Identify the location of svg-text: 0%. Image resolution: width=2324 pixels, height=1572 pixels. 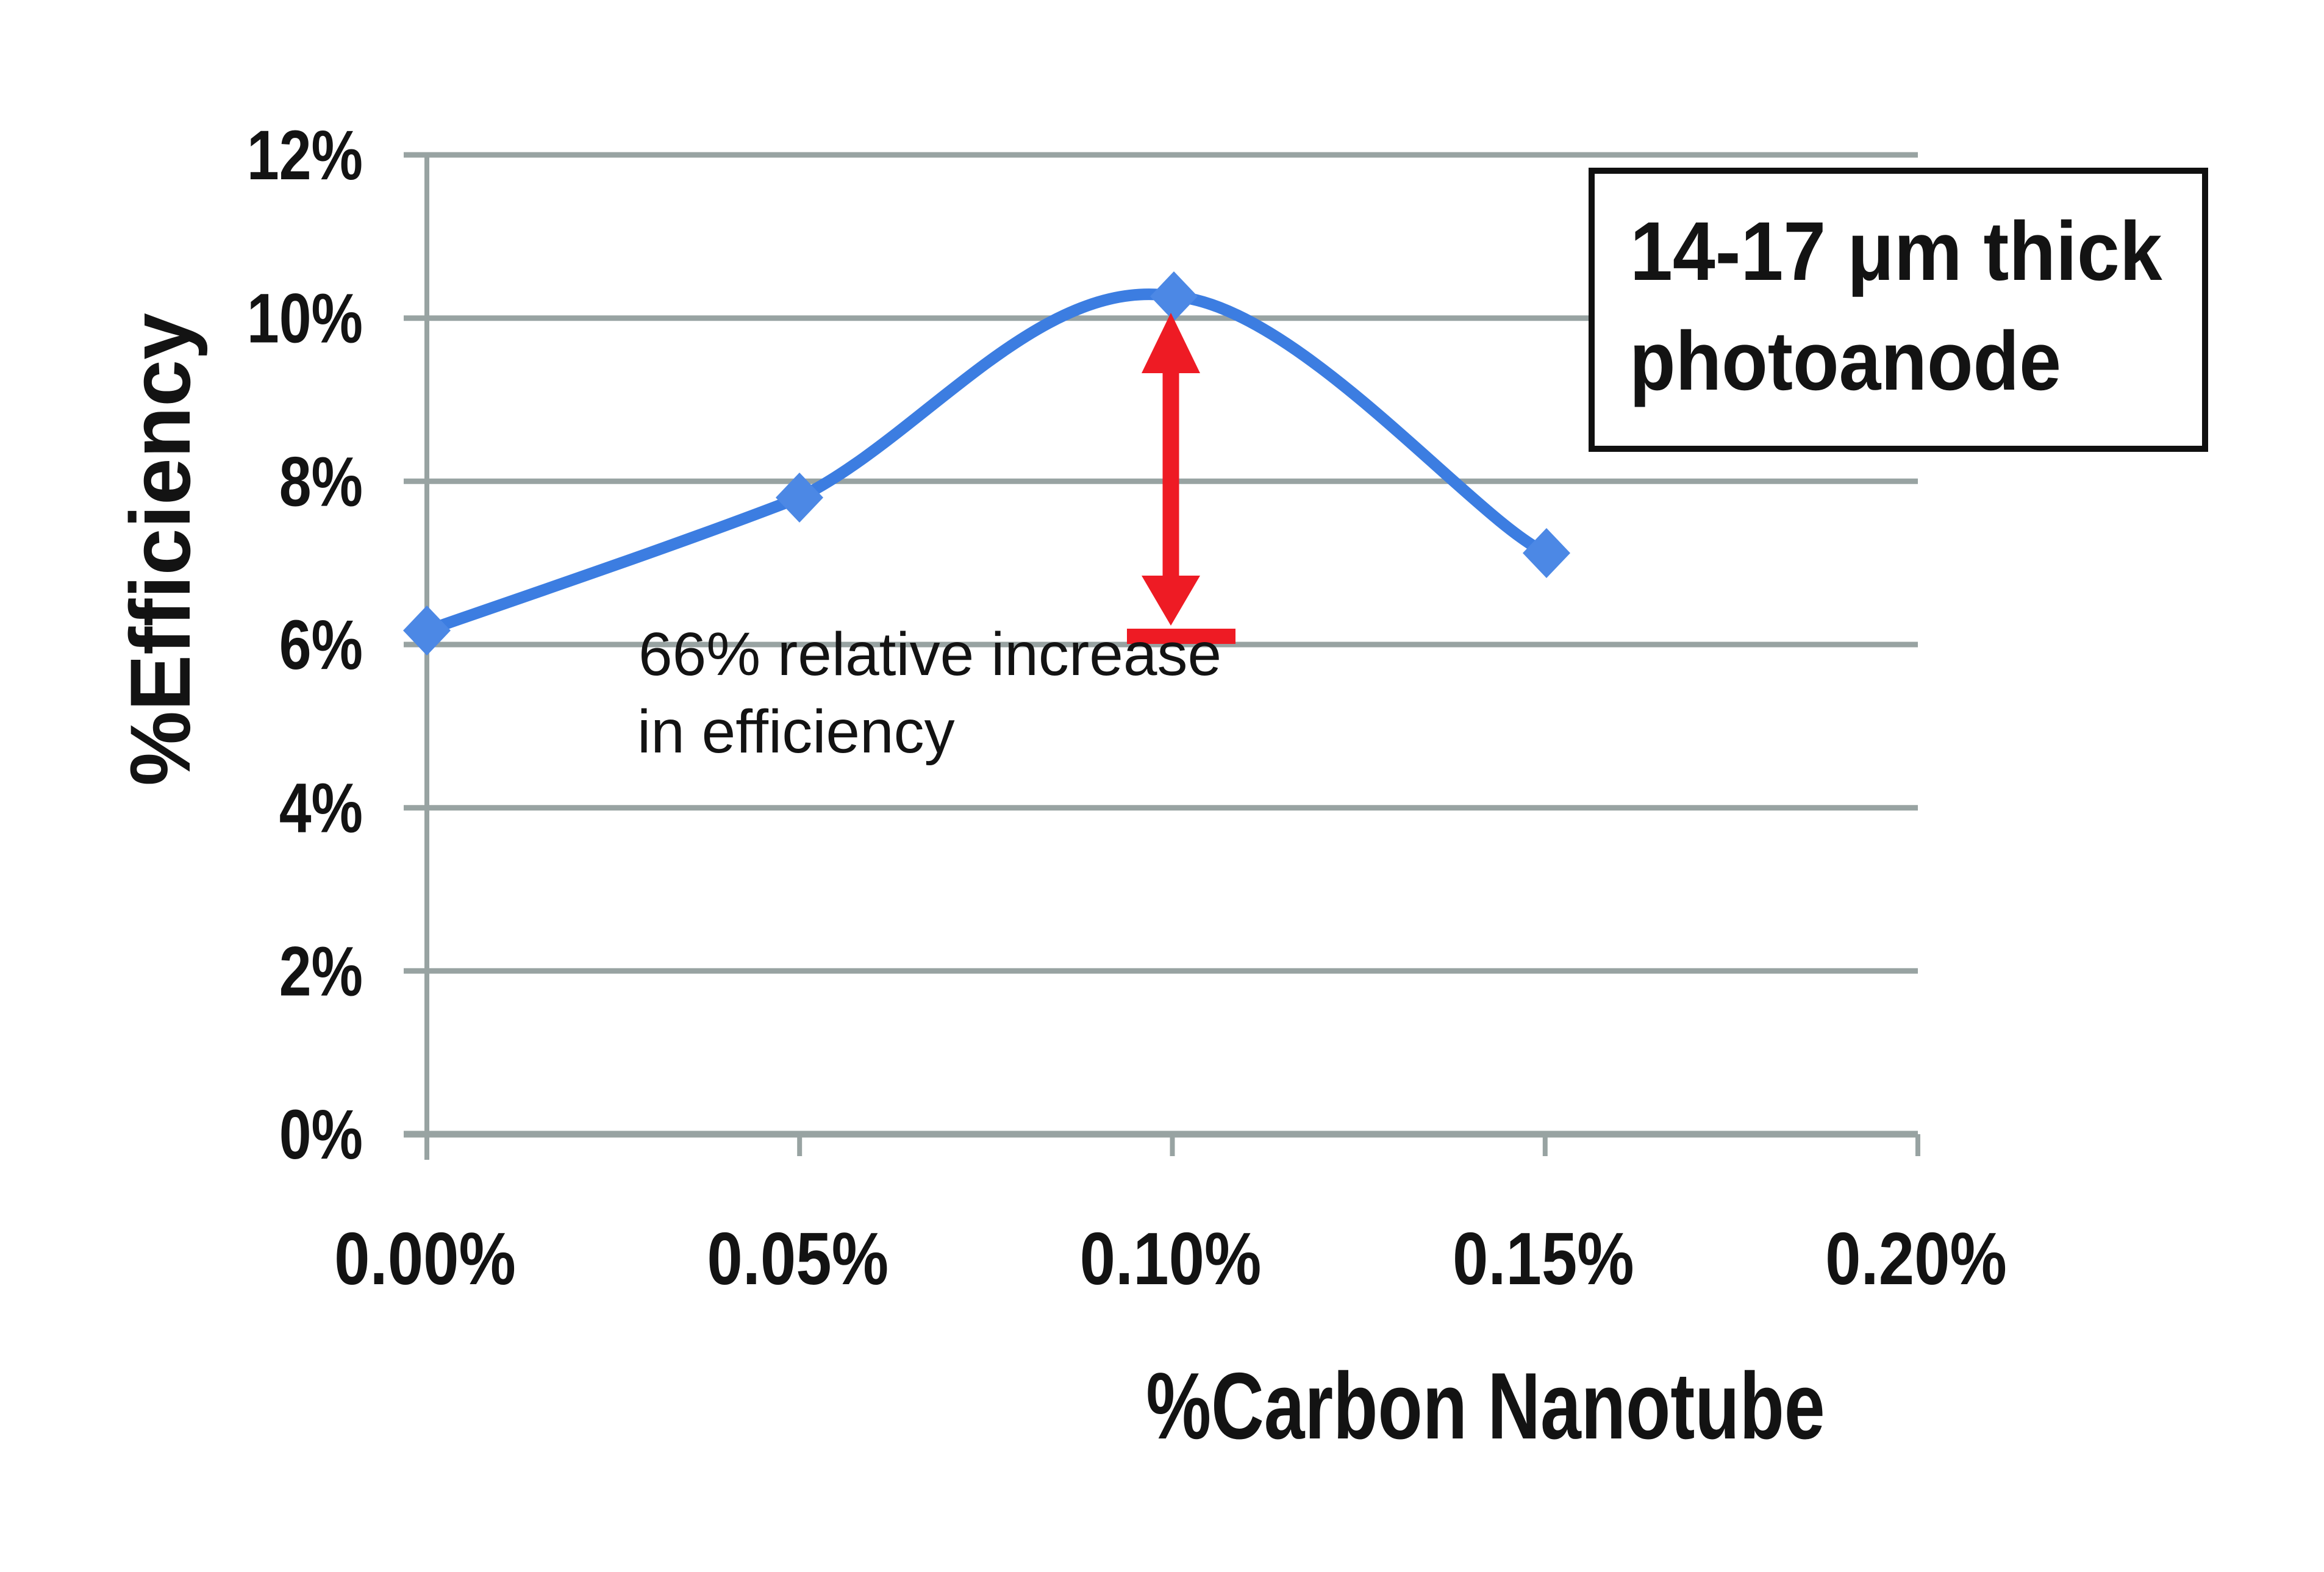
(321, 1135).